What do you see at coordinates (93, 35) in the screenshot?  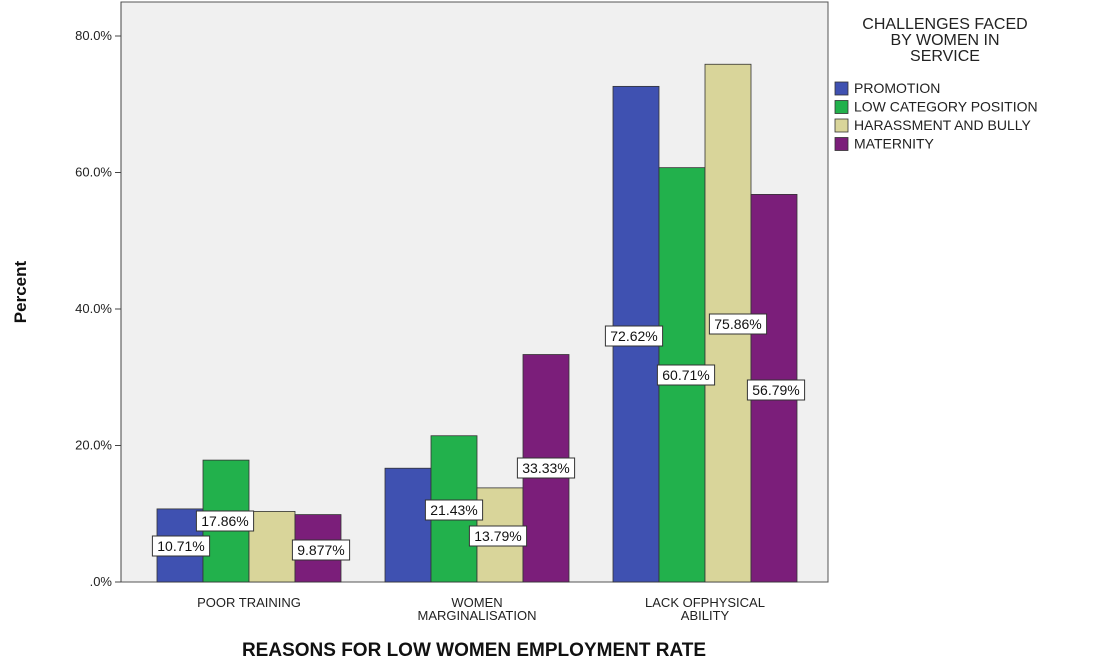 I see `y-tick-label: 80.0%` at bounding box center [93, 35].